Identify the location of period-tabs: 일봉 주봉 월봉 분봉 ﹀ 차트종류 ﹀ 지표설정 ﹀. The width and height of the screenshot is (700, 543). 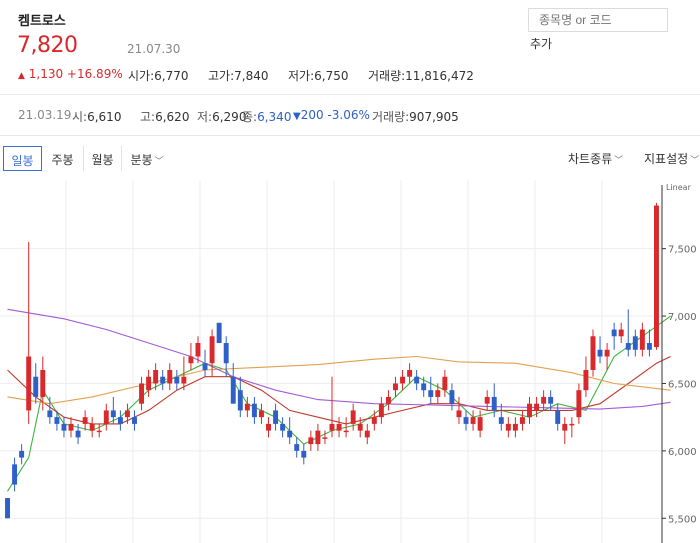
(350, 158).